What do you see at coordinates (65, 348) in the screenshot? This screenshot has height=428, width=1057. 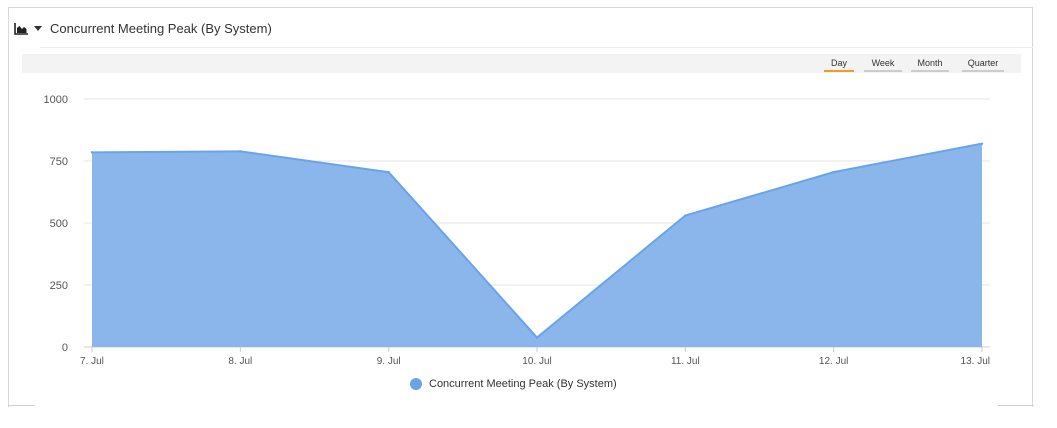 I see `y-tick-label: 0` at bounding box center [65, 348].